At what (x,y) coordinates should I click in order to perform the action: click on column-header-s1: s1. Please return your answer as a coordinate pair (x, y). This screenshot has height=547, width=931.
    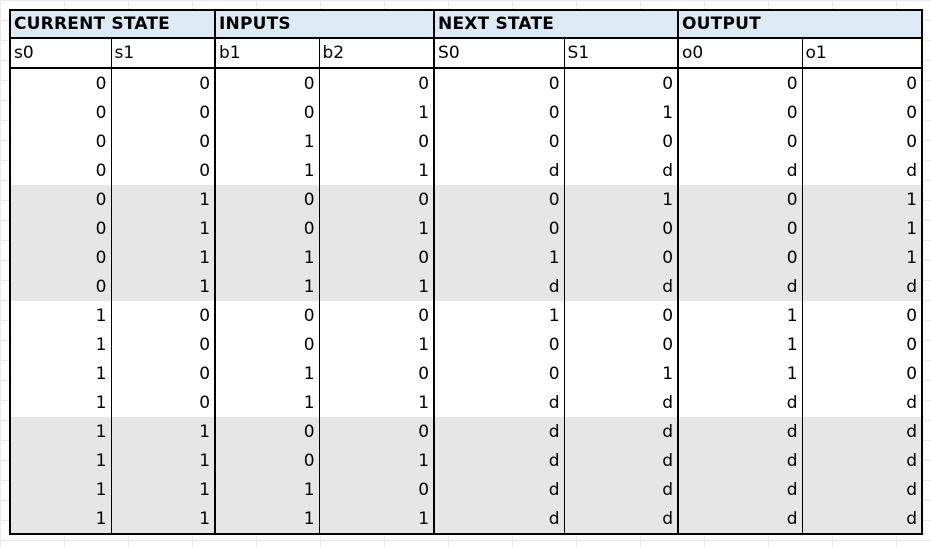
    Looking at the image, I should click on (163, 53).